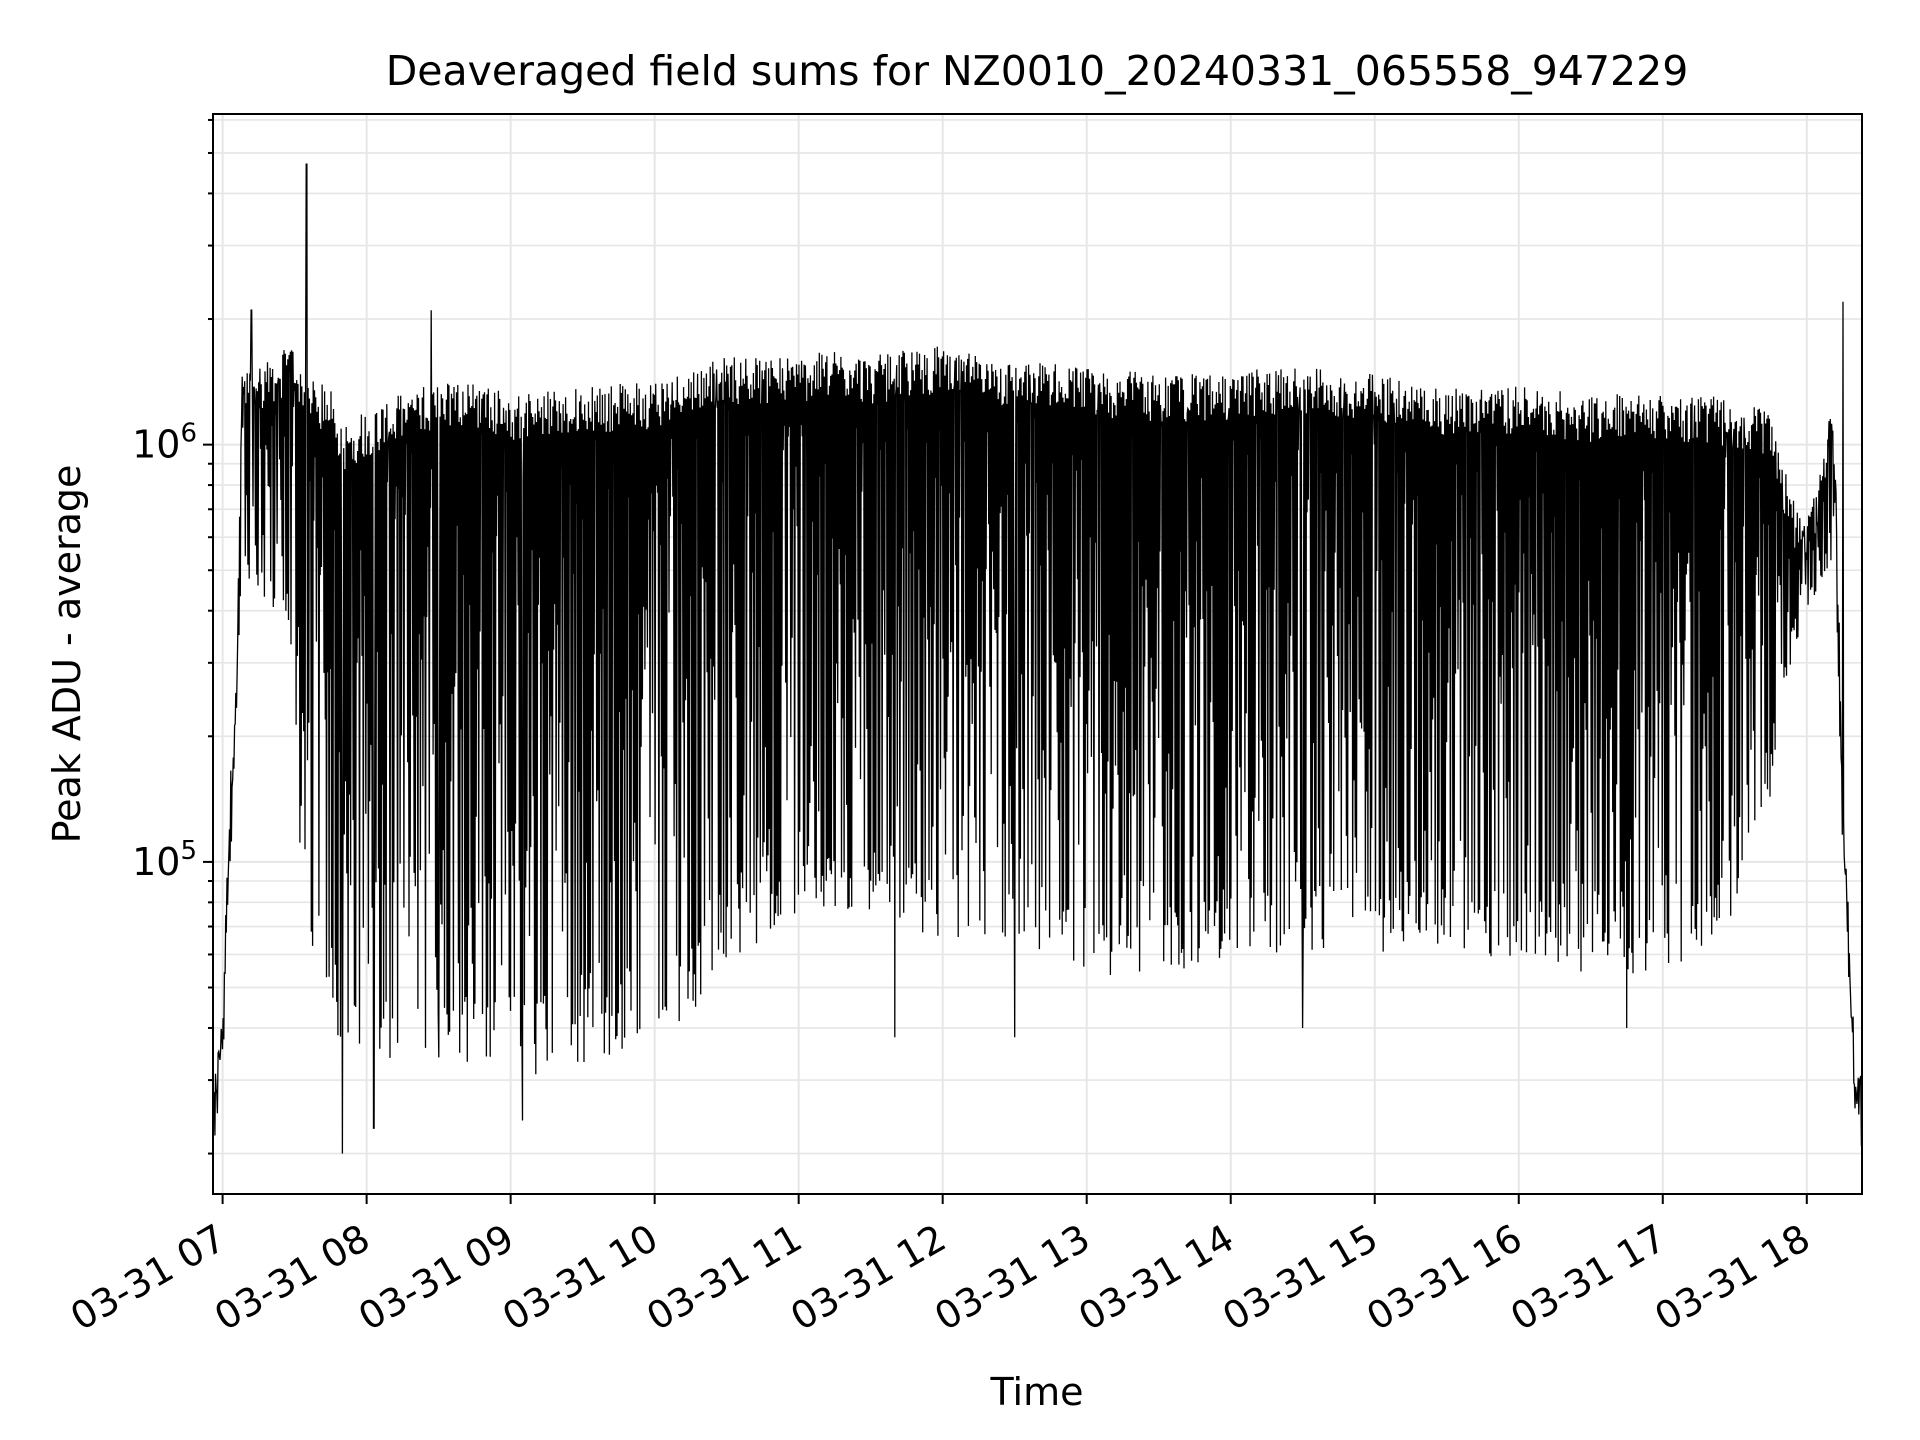 This screenshot has height=1440, width=1920. What do you see at coordinates (67, 654) in the screenshot?
I see `y-axis-label: Peak ADU - average` at bounding box center [67, 654].